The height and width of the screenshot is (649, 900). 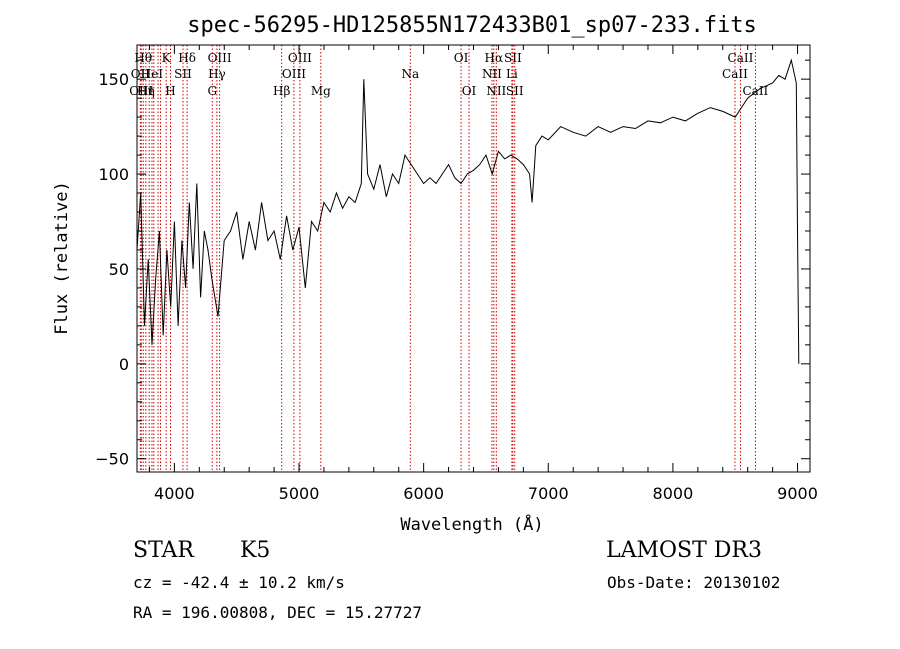 I want to click on x-axis-label: Wavelength (Å), so click(x=471, y=524).